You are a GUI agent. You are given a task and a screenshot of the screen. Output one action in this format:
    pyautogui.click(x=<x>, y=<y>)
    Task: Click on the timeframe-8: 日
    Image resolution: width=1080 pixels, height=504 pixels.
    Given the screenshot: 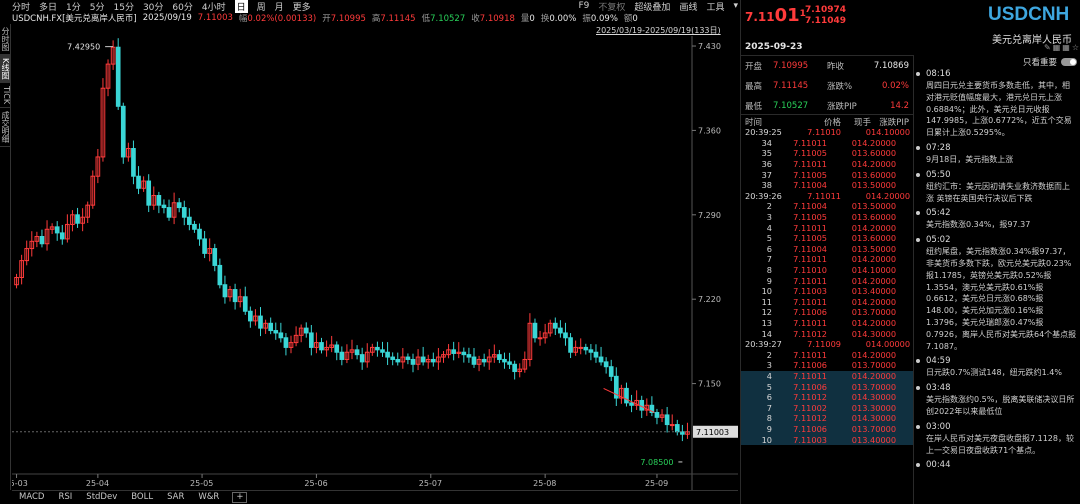 What is the action you would take?
    pyautogui.click(x=241, y=6)
    